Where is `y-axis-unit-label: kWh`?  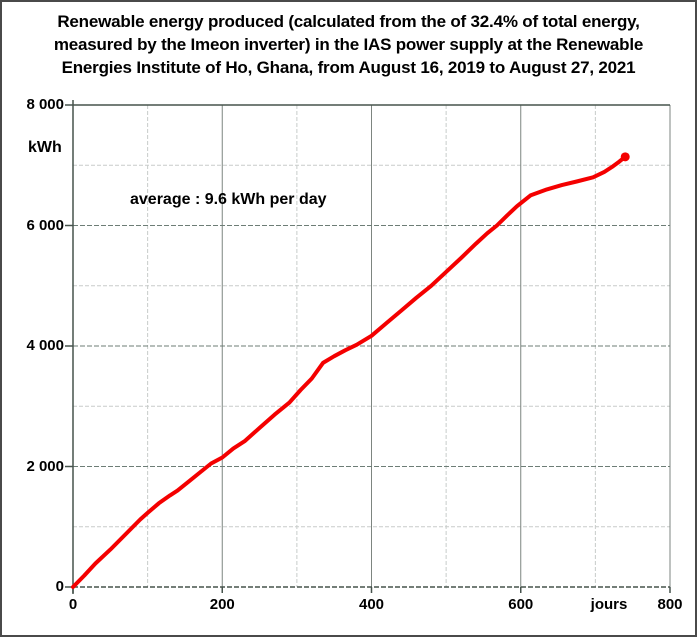 y-axis-unit-label: kWh is located at coordinates (45, 147).